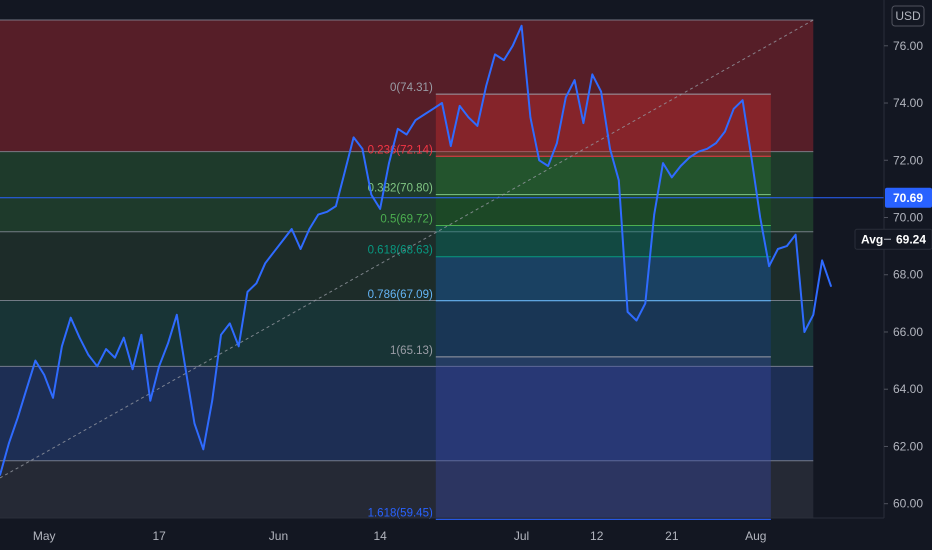  Describe the element at coordinates (380, 536) in the screenshot. I see `x-tick-label: 14` at that location.